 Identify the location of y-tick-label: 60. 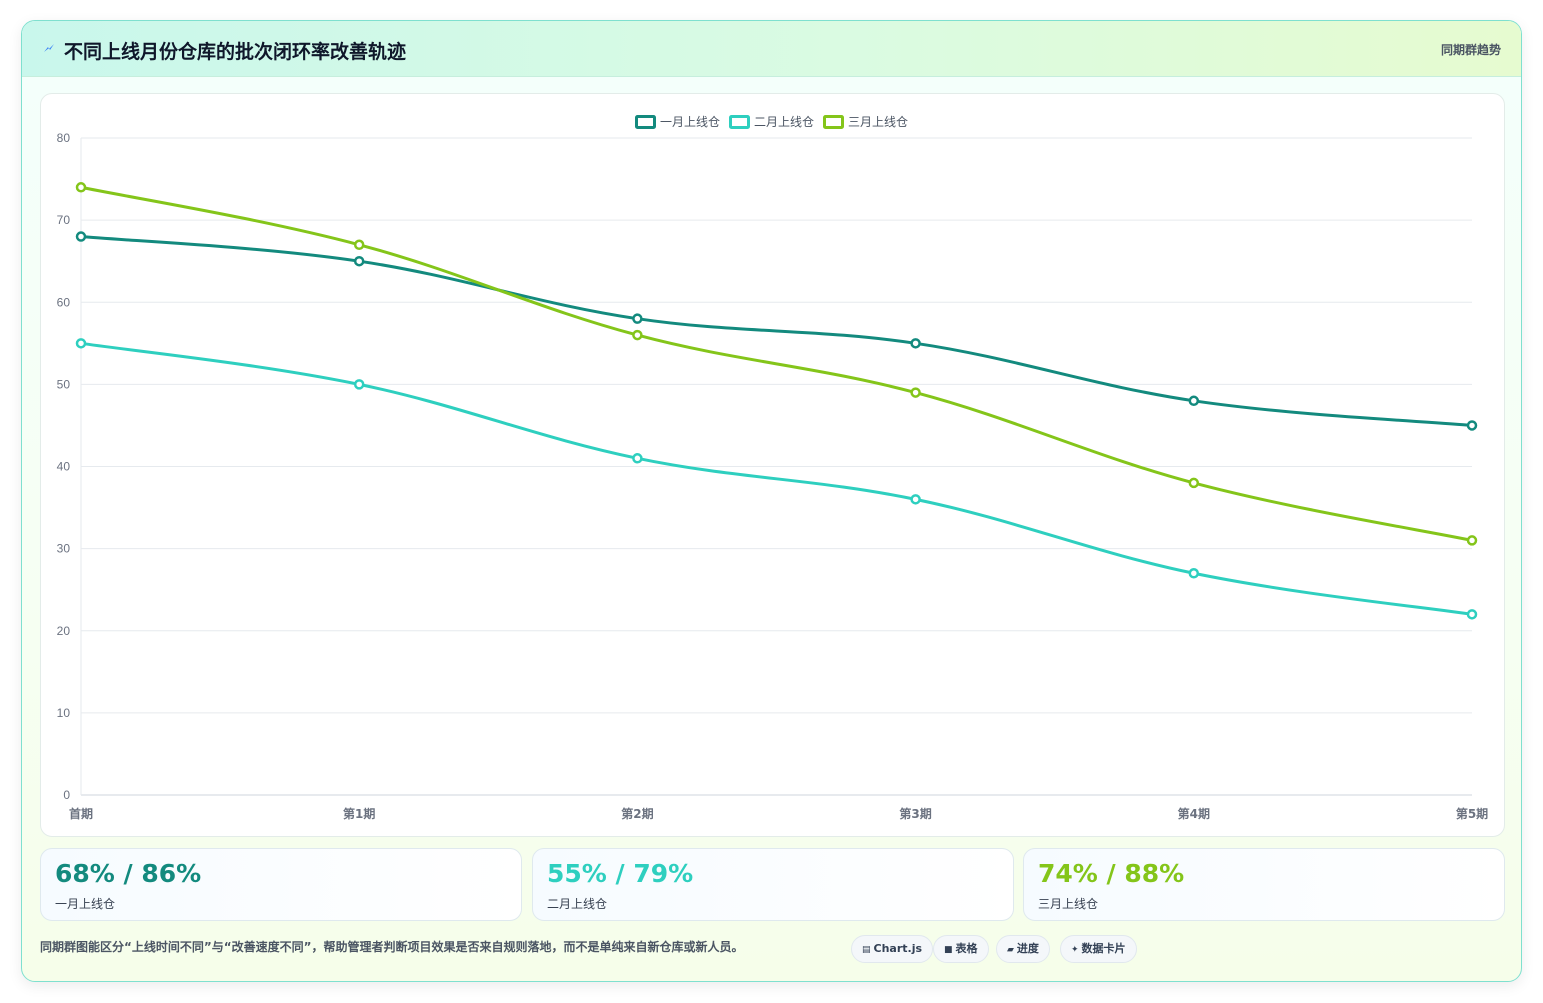
(64, 302).